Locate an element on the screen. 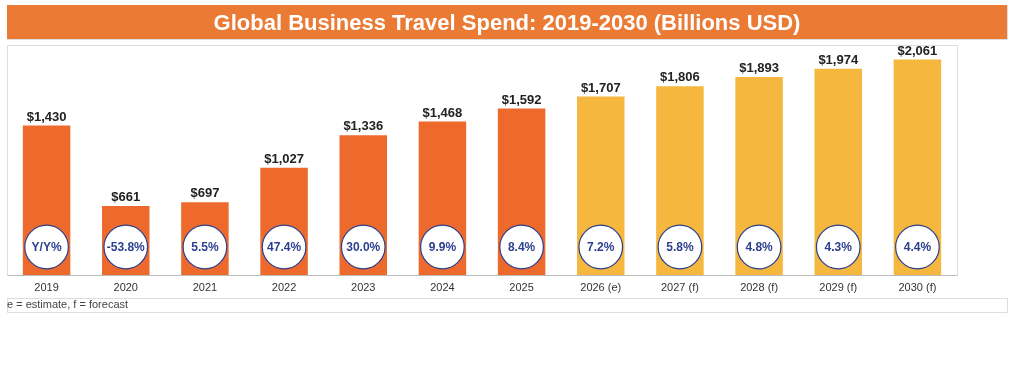 This screenshot has width=1024, height=382. data-label: $2,061 is located at coordinates (917, 50).